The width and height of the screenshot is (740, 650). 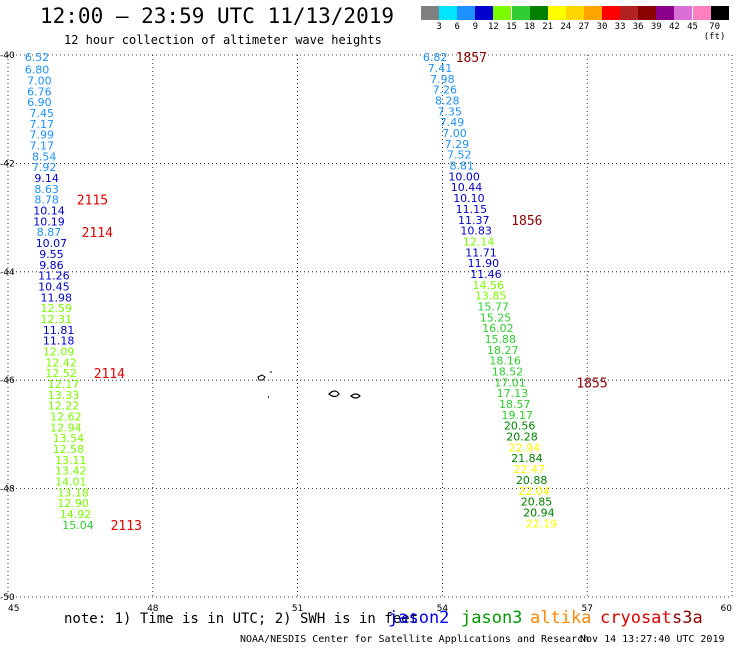 I want to click on color-swatch-label: 27, so click(x=584, y=27).